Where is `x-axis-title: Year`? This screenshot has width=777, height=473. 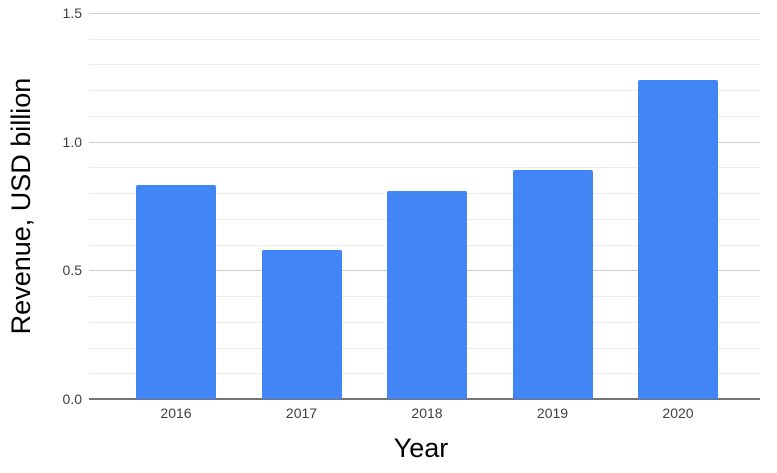 x-axis-title: Year is located at coordinates (421, 448).